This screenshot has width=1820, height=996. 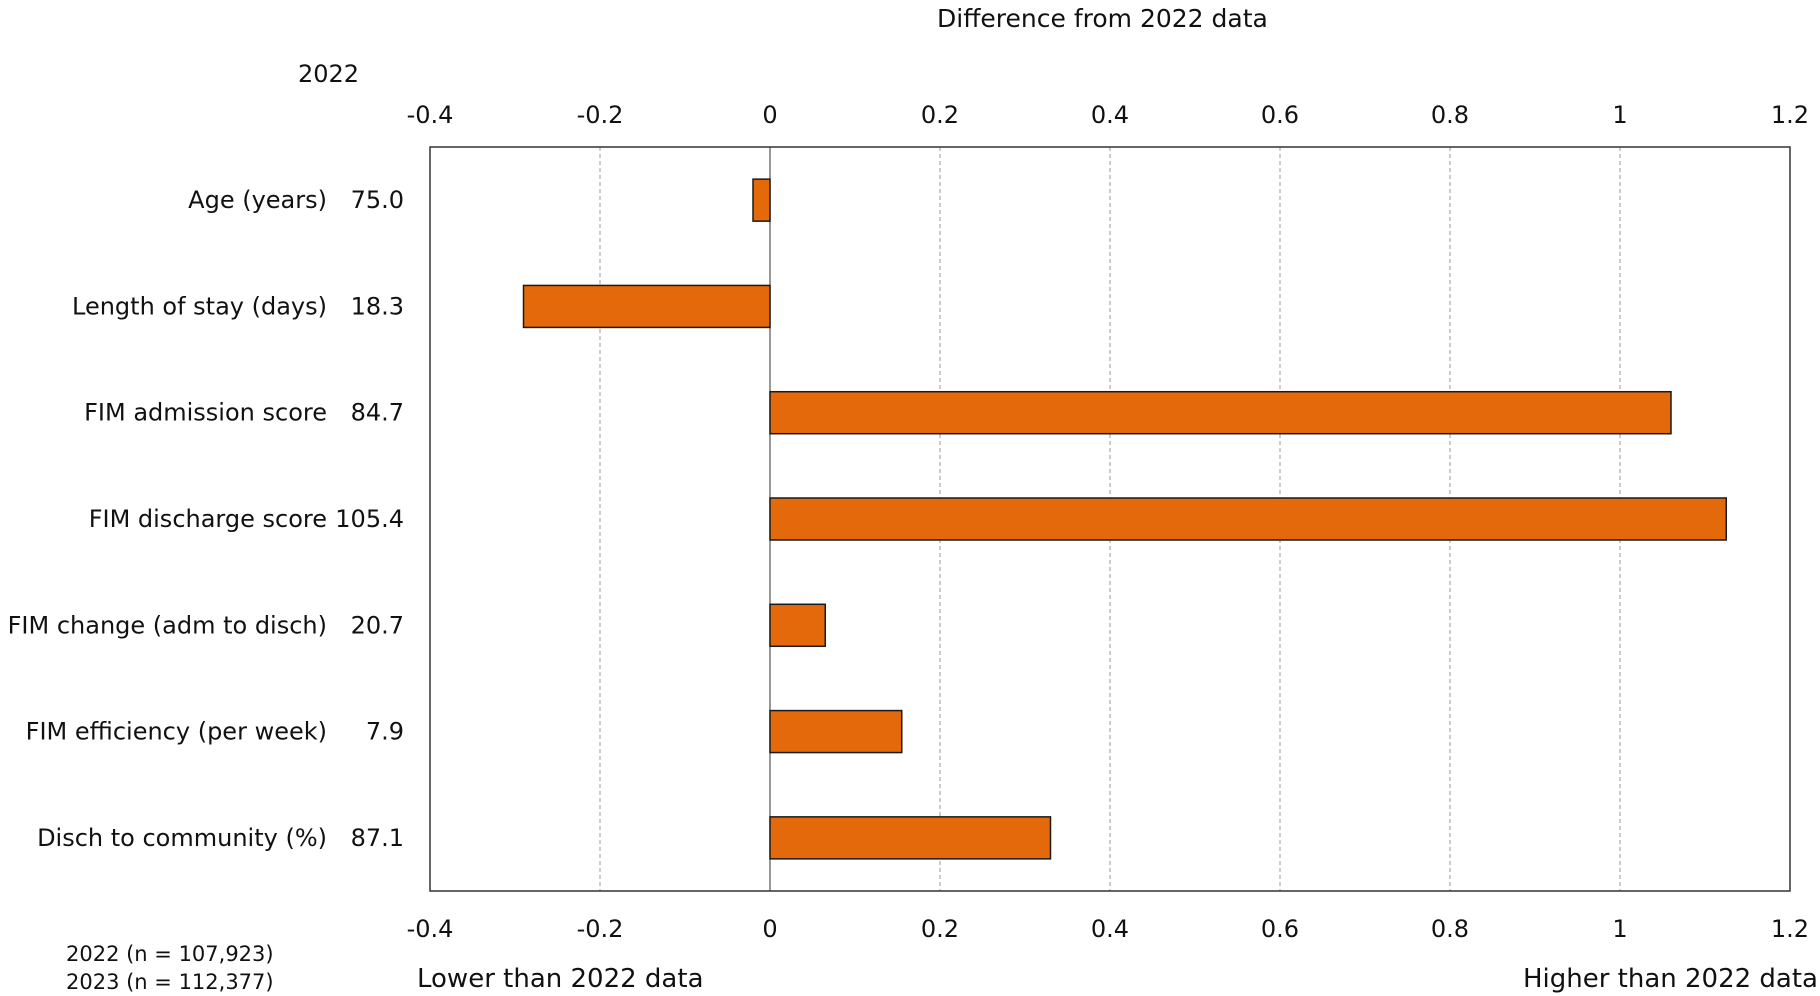 I want to click on category-label: Age (years), so click(x=257, y=200).